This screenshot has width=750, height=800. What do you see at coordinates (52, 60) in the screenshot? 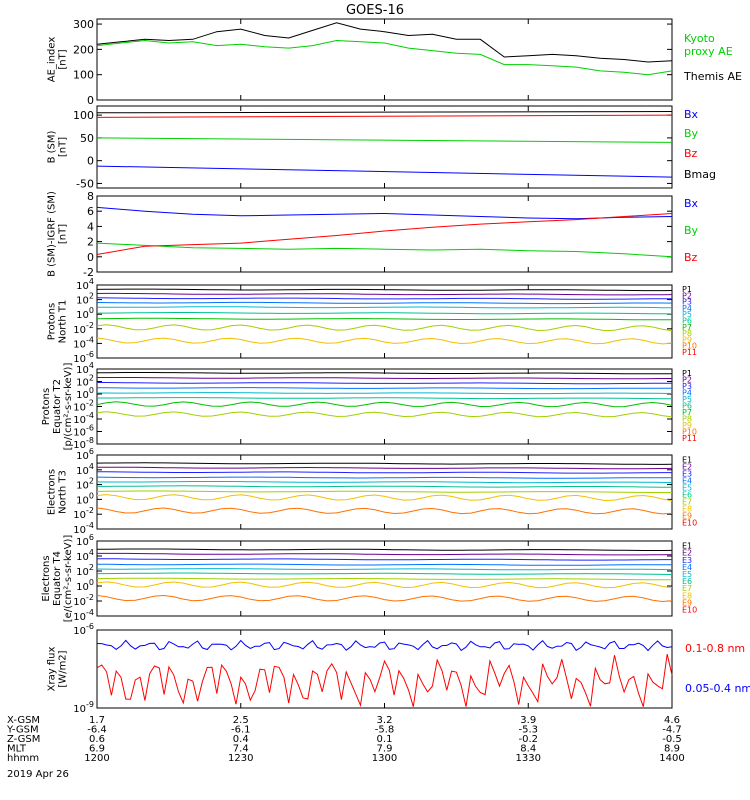
I see `ylabel-ae-0: AE_index` at bounding box center [52, 60].